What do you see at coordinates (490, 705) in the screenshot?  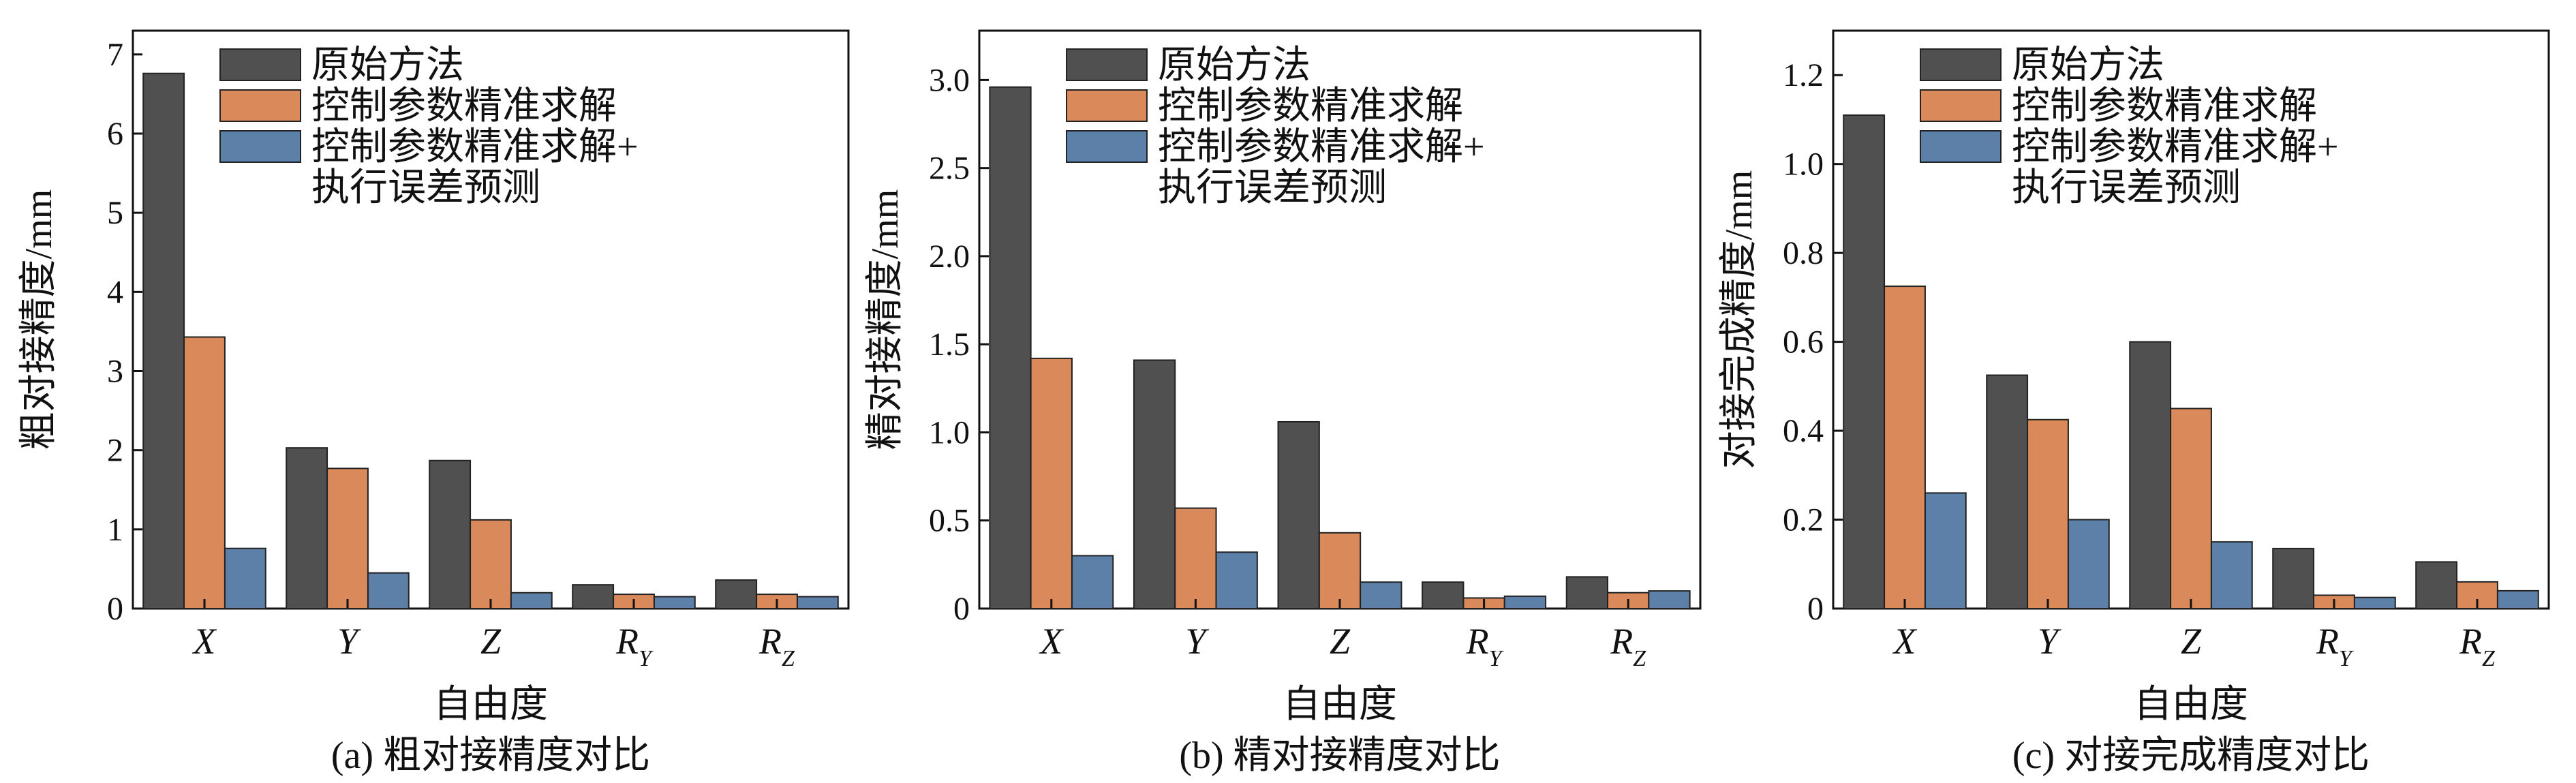 I see `x-axis-title: 自由度` at bounding box center [490, 705].